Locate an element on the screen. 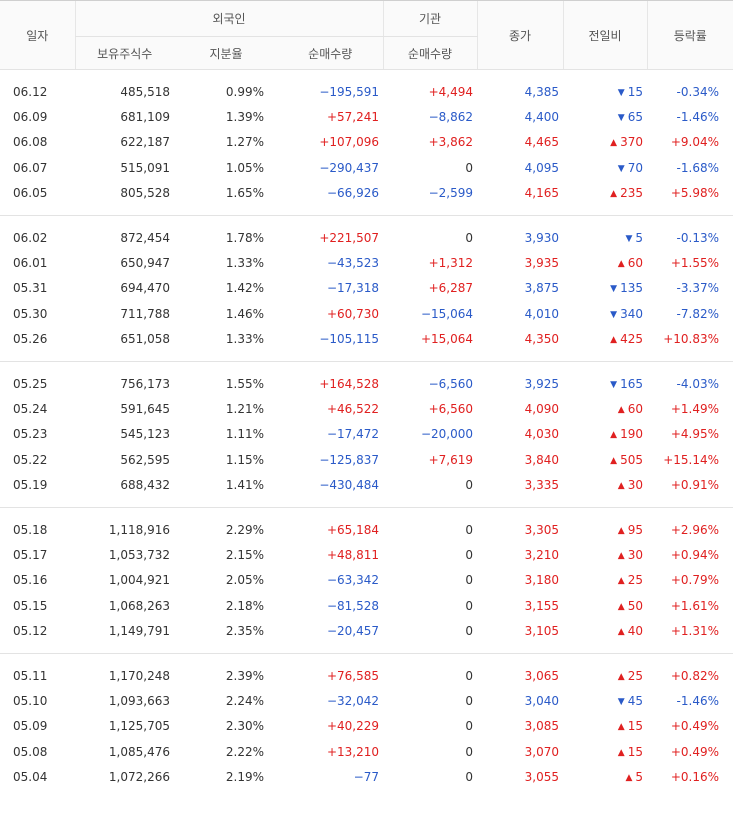 The height and width of the screenshot is (822, 735). cell-rate: +1.61% is located at coordinates (694, 605).